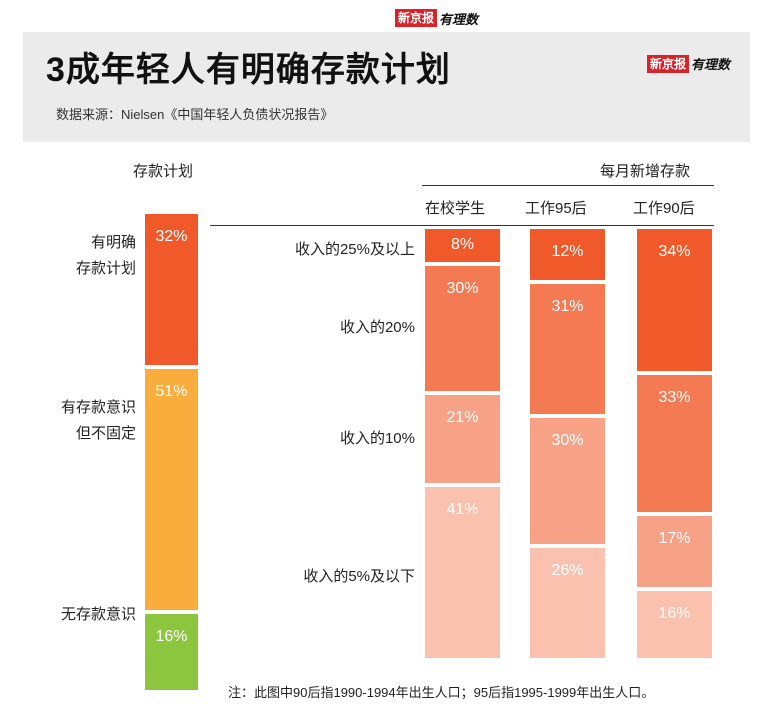 This screenshot has height=714, width=768. I want to click on group-1-value-label-3: 26%, so click(567, 571).